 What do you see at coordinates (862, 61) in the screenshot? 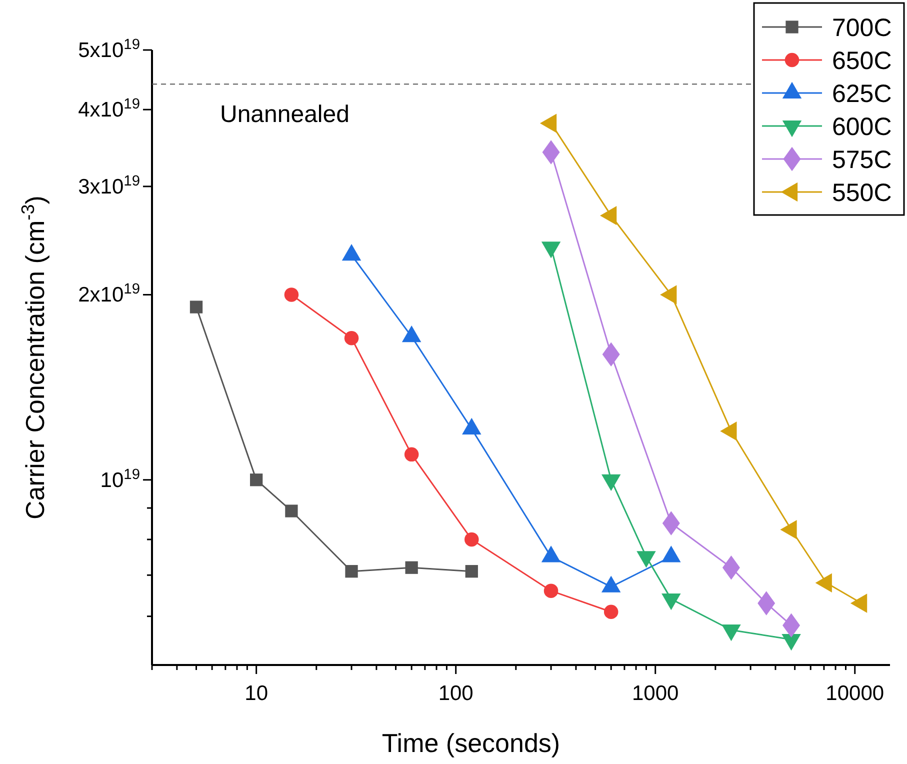
I see `legend-label: 650C` at bounding box center [862, 61].